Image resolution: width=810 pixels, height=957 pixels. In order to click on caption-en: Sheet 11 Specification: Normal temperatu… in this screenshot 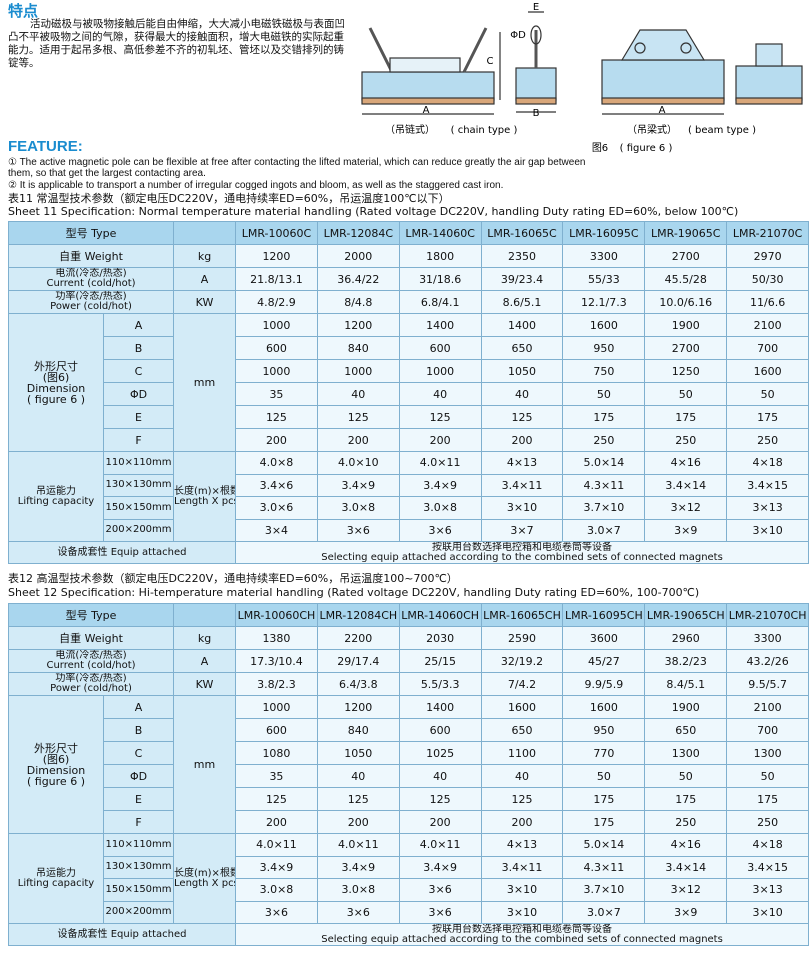, I will do `click(373, 211)`.